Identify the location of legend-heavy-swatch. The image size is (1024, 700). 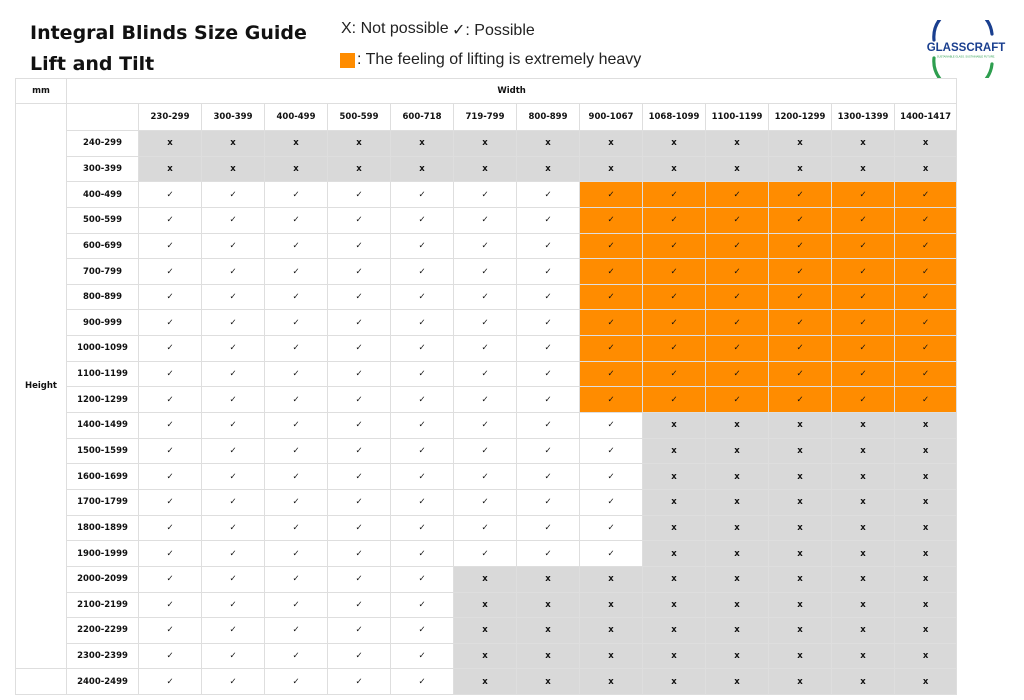
(347, 60).